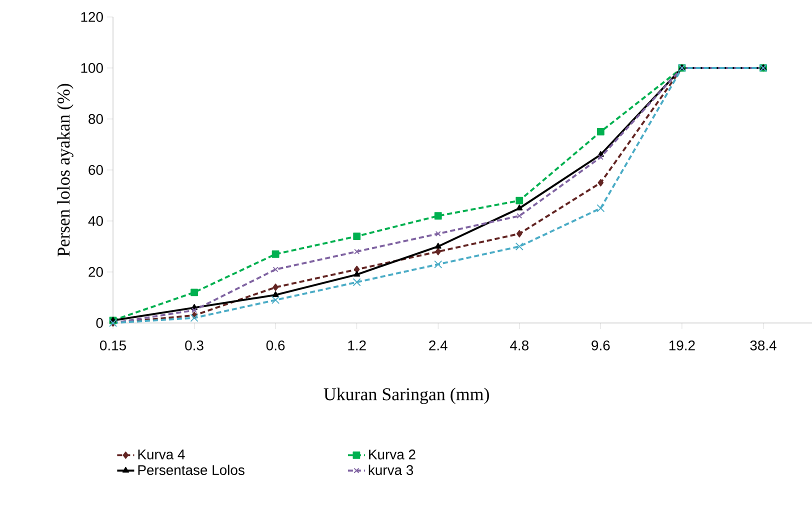 The height and width of the screenshot is (507, 812). I want to click on y-tick-label: 100, so click(92, 68).